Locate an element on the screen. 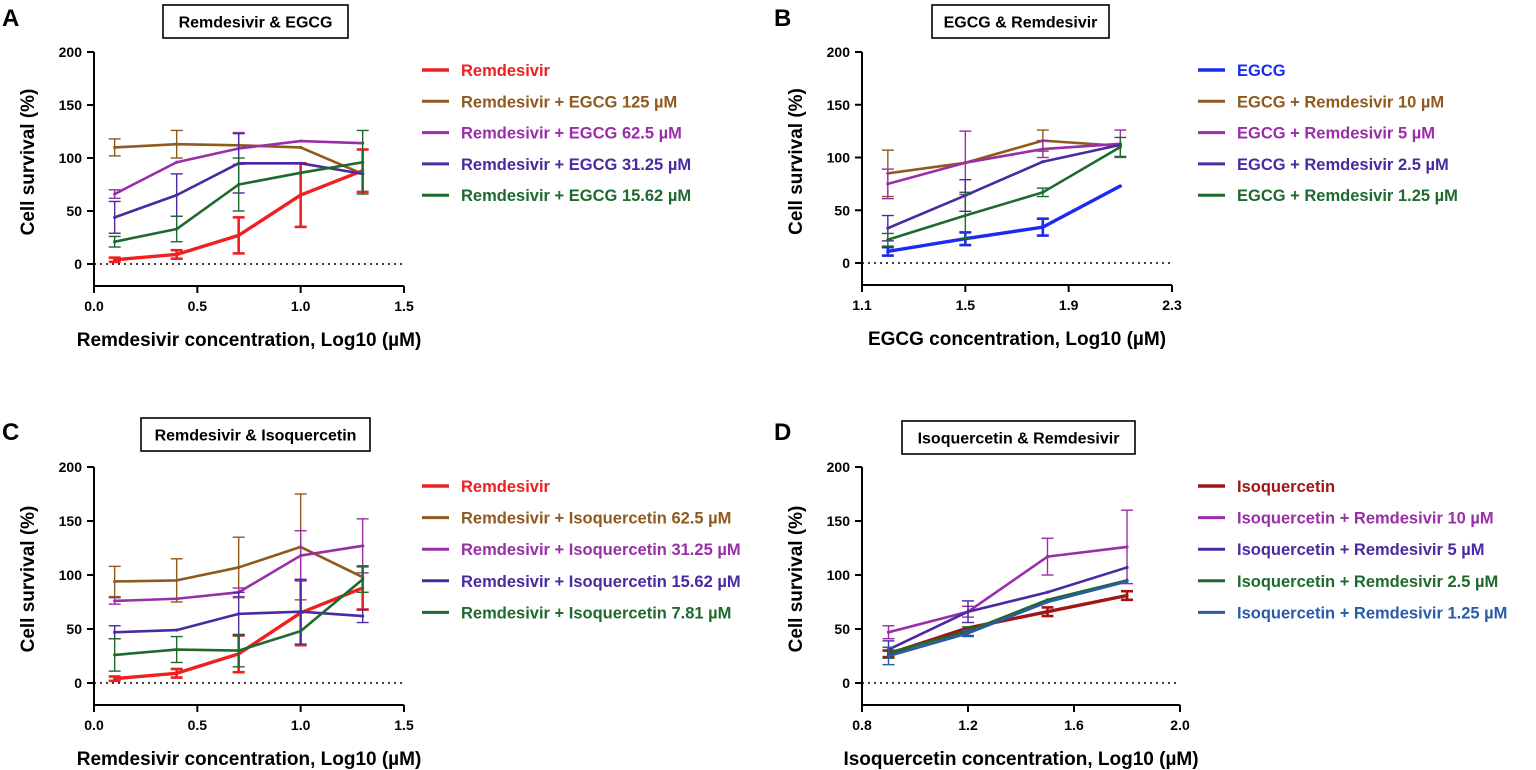  x-tick-label: 1.2 is located at coordinates (968, 725).